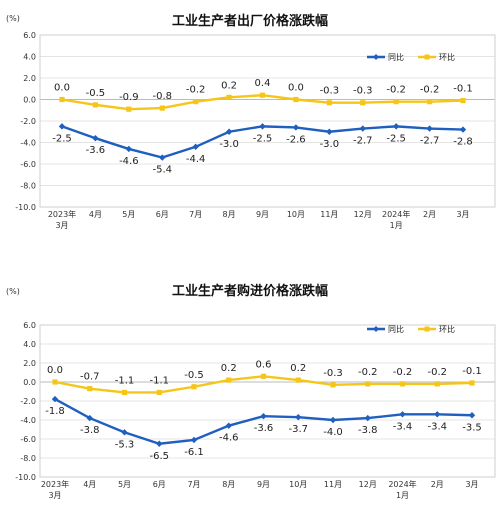 The height and width of the screenshot is (518, 500). What do you see at coordinates (29, 363) in the screenshot?
I see `y-tick-label: 2.0` at bounding box center [29, 363].